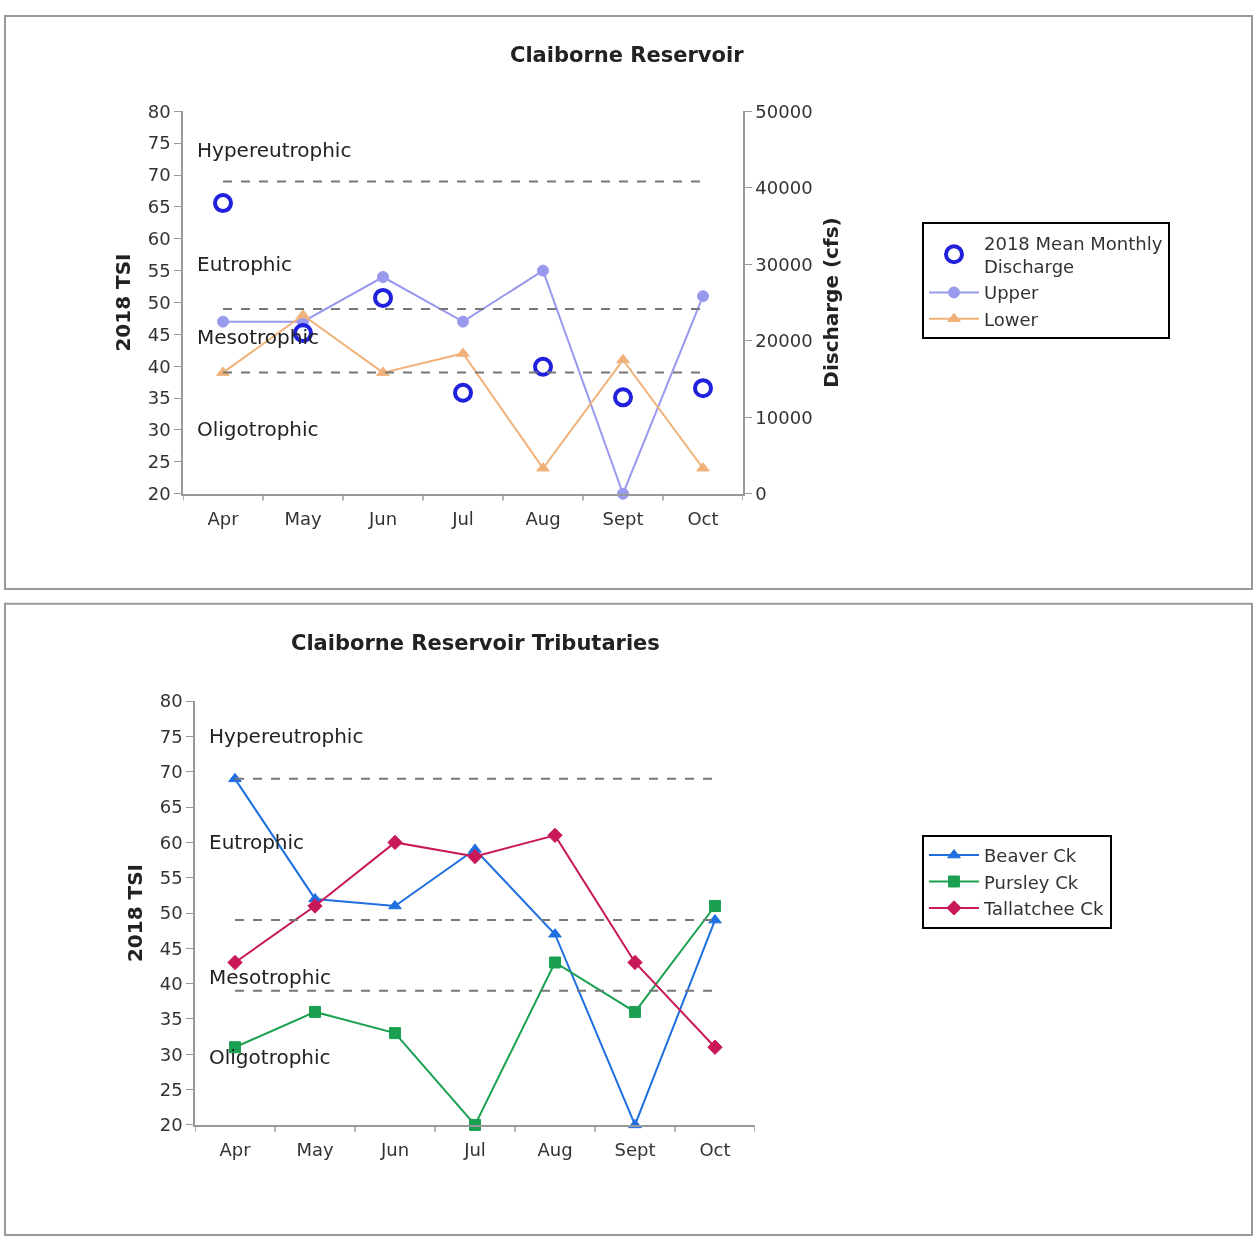 This screenshot has width=1253, height=1247. Describe the element at coordinates (1030, 856) in the screenshot. I see `legend-label: Beaver Ck` at that location.